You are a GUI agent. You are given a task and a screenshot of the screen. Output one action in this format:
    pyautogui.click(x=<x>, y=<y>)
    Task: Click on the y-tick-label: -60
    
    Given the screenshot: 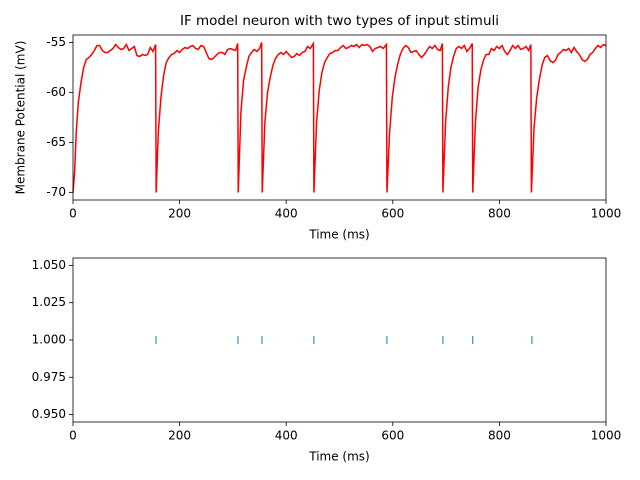 What is the action you would take?
    pyautogui.click(x=56, y=92)
    